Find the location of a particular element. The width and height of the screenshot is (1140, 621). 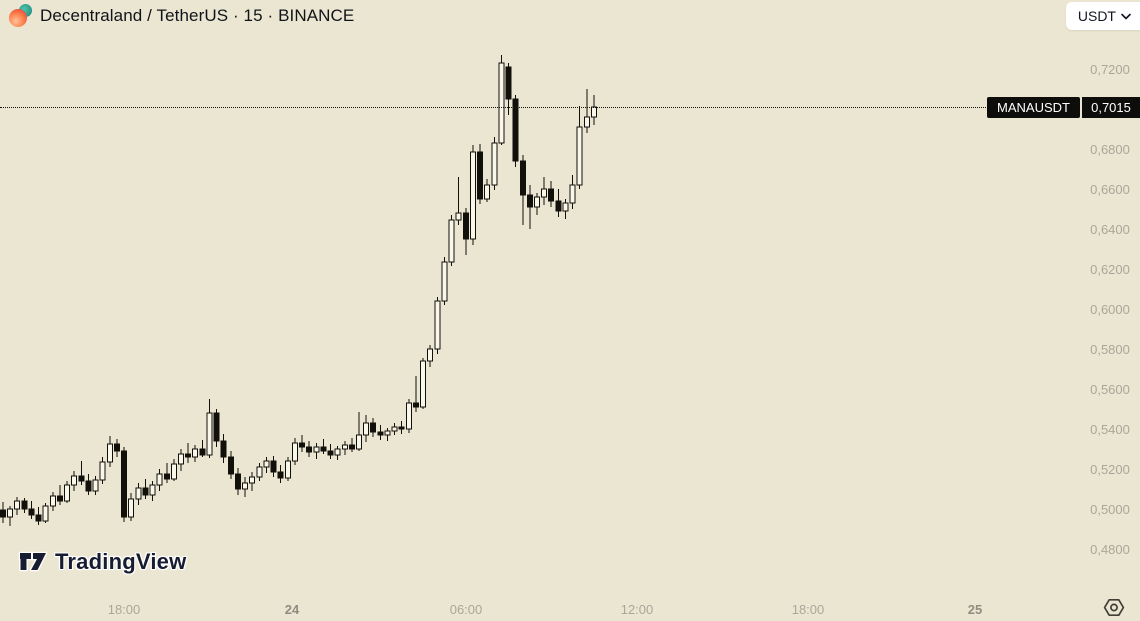

price-axis-label: 0,6800 is located at coordinates (1110, 149).